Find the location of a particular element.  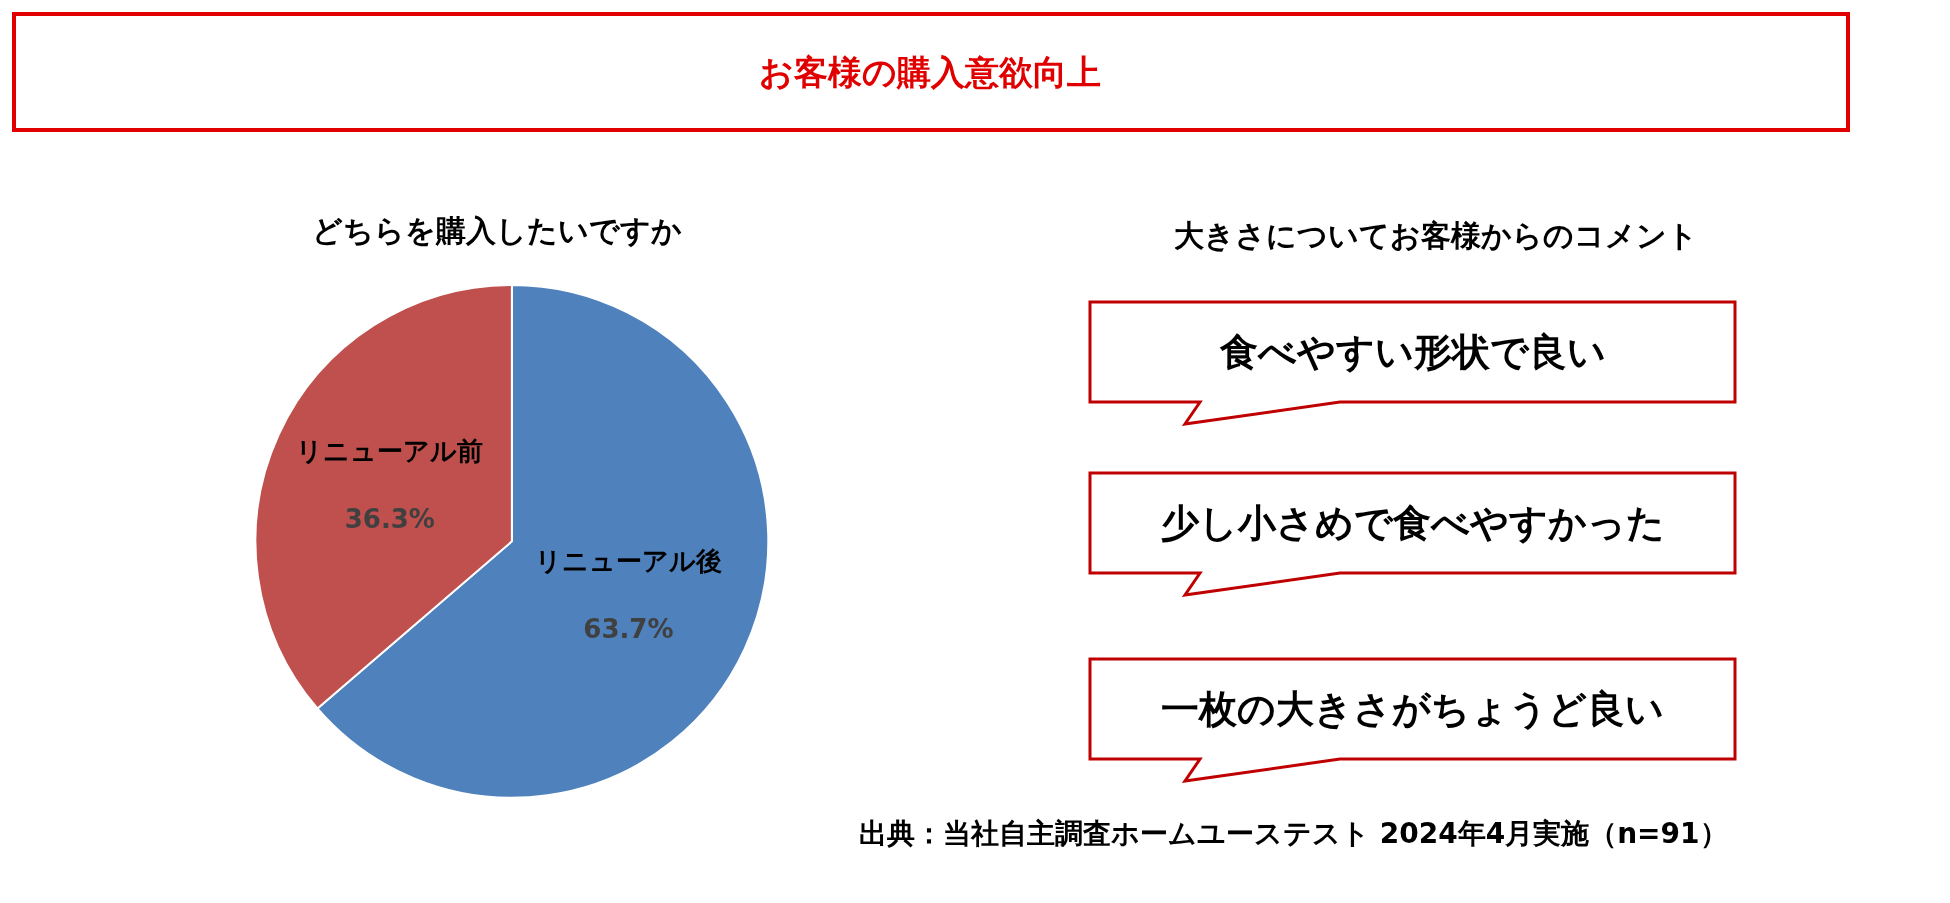

text: 一枚の大きさがちょうど良い is located at coordinates (1412, 709).